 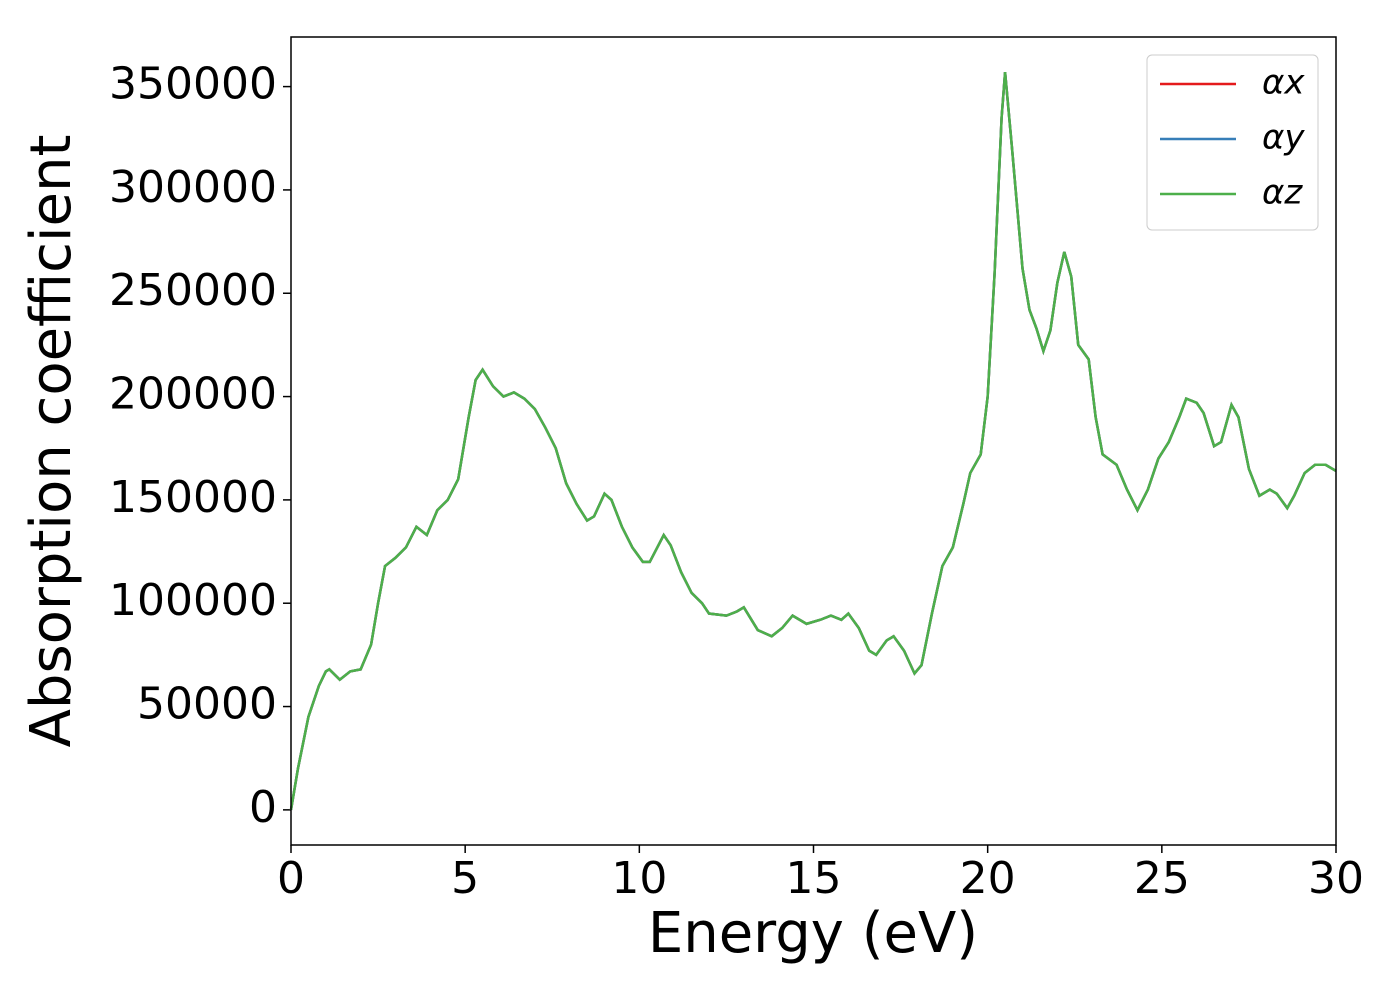 I want to click on legend-box, so click(x=1232, y=142).